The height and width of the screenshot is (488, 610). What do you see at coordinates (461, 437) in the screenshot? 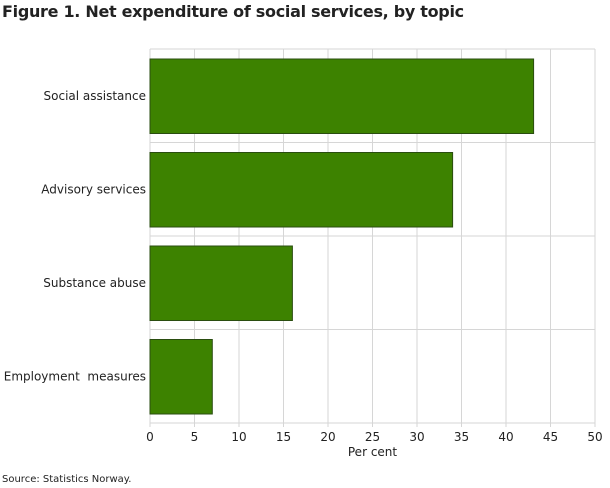
I see `x-tick-label: 35` at bounding box center [461, 437].